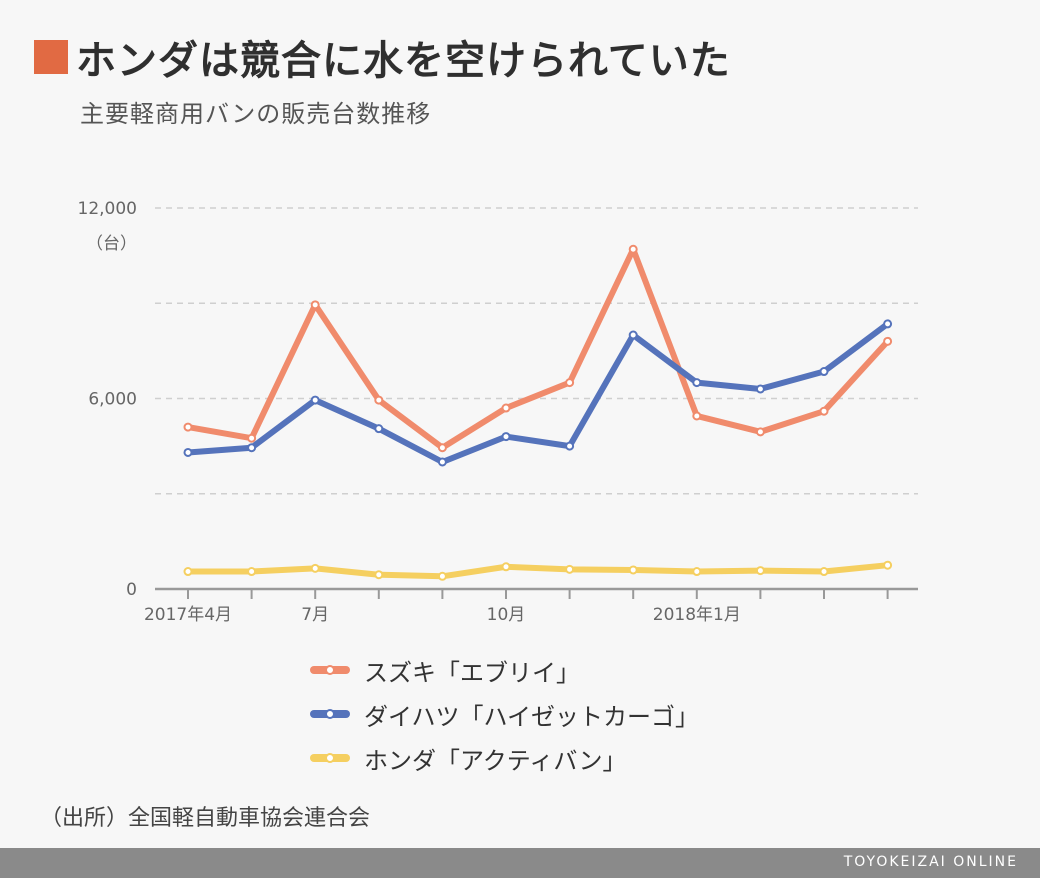  I want to click on y-tick-label: 12,000, so click(107, 209).